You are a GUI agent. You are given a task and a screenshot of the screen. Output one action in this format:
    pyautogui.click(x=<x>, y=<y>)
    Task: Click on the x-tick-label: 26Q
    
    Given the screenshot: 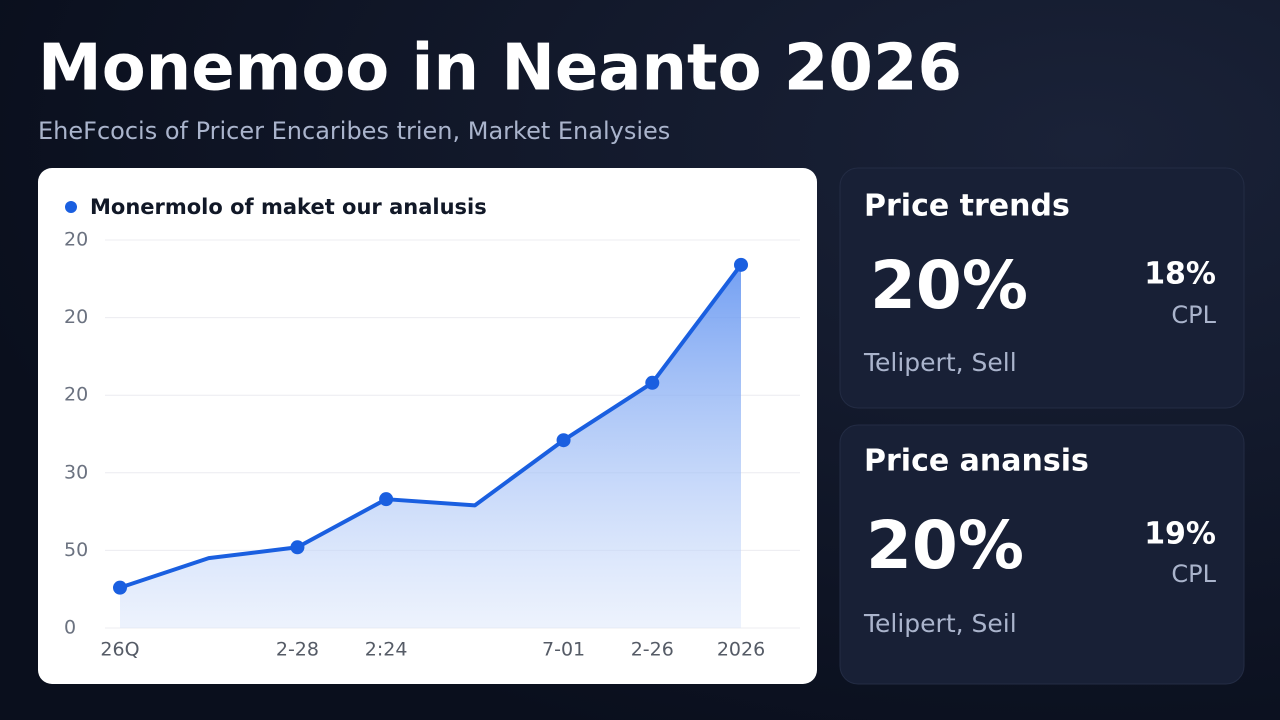 What is the action you would take?
    pyautogui.click(x=119, y=650)
    